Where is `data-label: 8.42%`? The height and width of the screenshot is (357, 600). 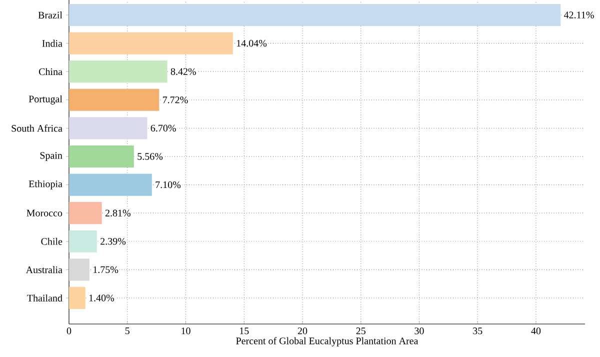
data-label: 8.42% is located at coordinates (183, 71).